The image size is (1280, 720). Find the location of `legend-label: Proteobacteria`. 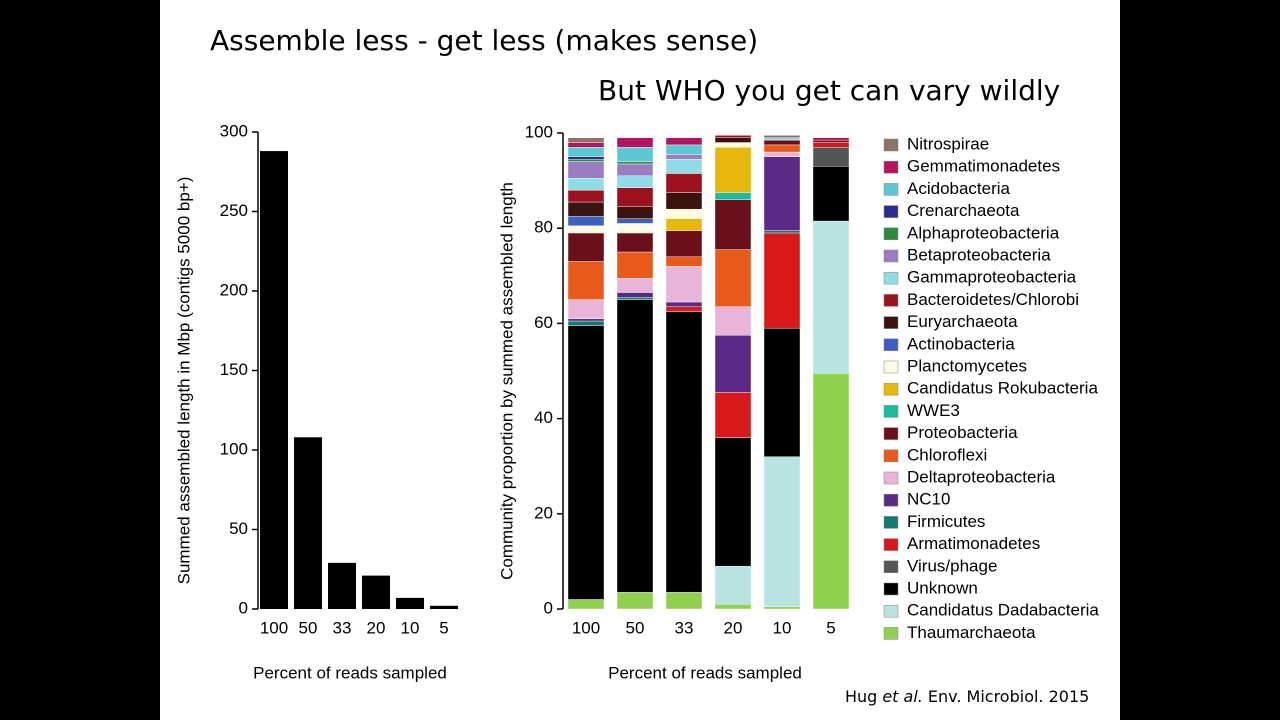

legend-label: Proteobacteria is located at coordinates (962, 432).